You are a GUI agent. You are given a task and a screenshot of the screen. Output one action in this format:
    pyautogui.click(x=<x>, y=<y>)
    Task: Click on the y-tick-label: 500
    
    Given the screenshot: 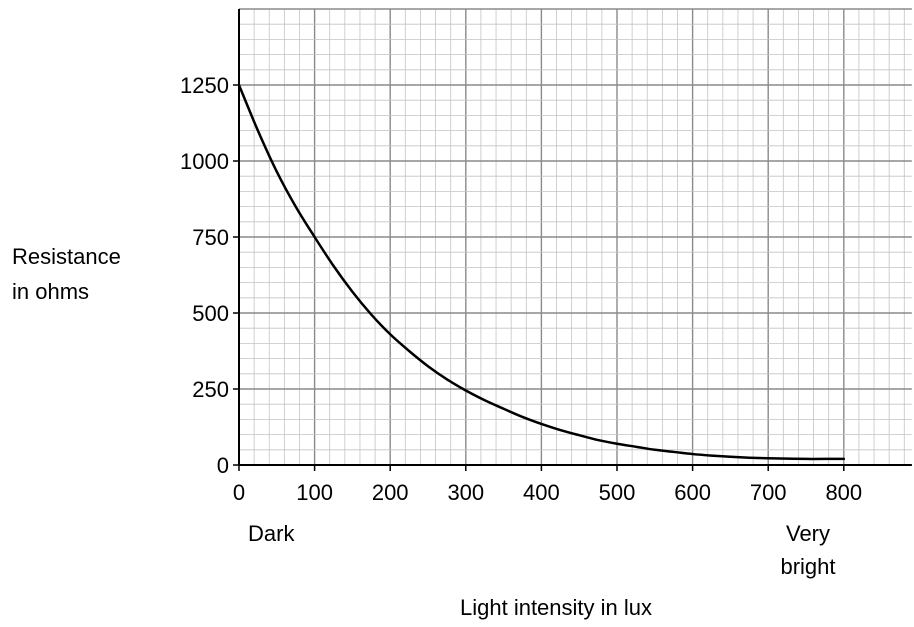 What is the action you would take?
    pyautogui.click(x=210, y=313)
    